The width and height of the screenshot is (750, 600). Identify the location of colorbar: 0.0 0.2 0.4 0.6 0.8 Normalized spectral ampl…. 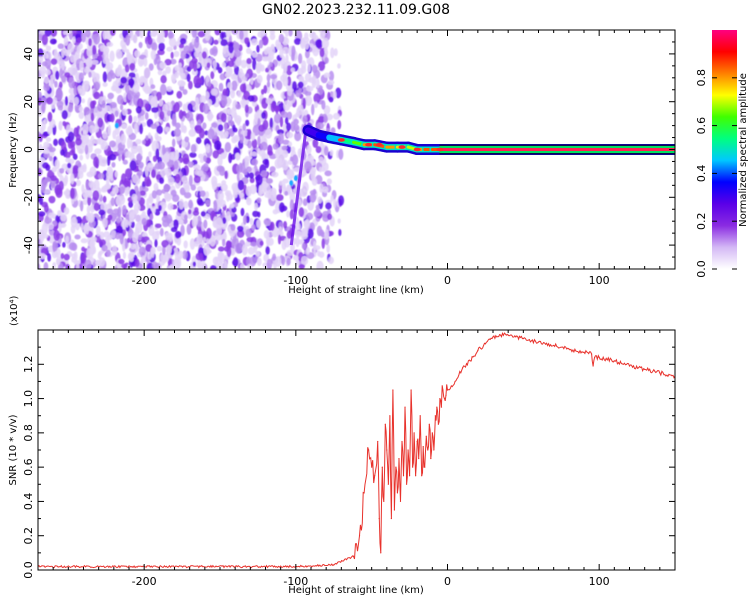
(722, 154).